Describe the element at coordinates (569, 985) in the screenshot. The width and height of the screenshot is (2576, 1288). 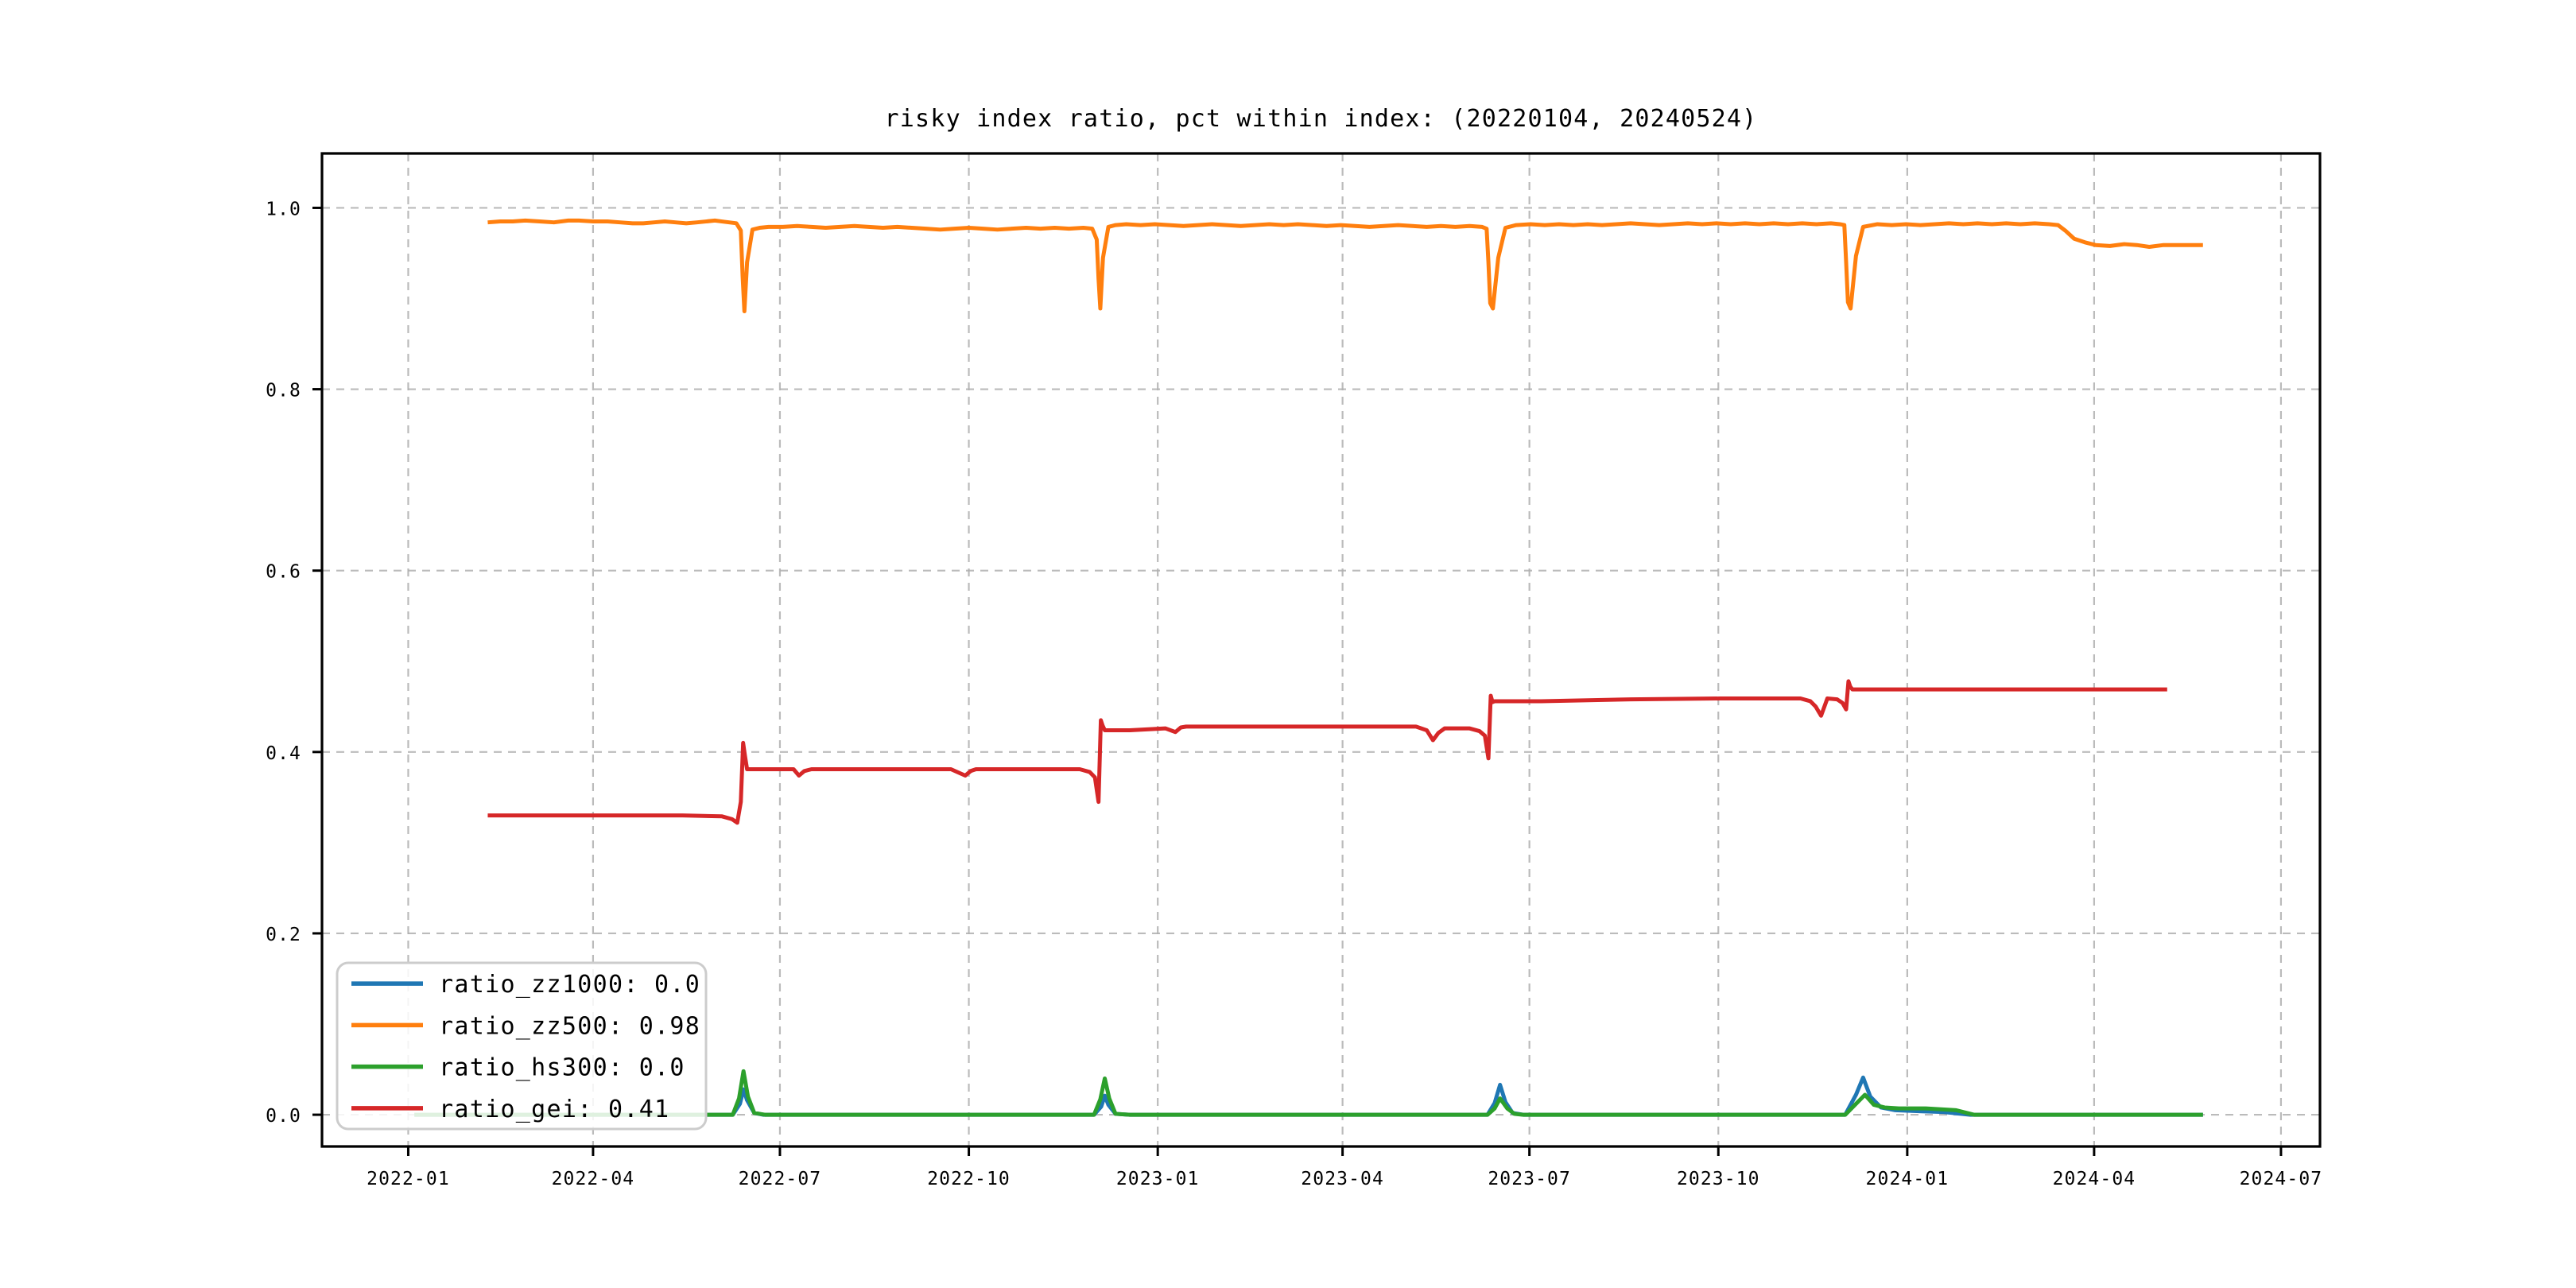
I see `legend-label-ratio_zz1000: ratio_zz1000: 0.0` at that location.